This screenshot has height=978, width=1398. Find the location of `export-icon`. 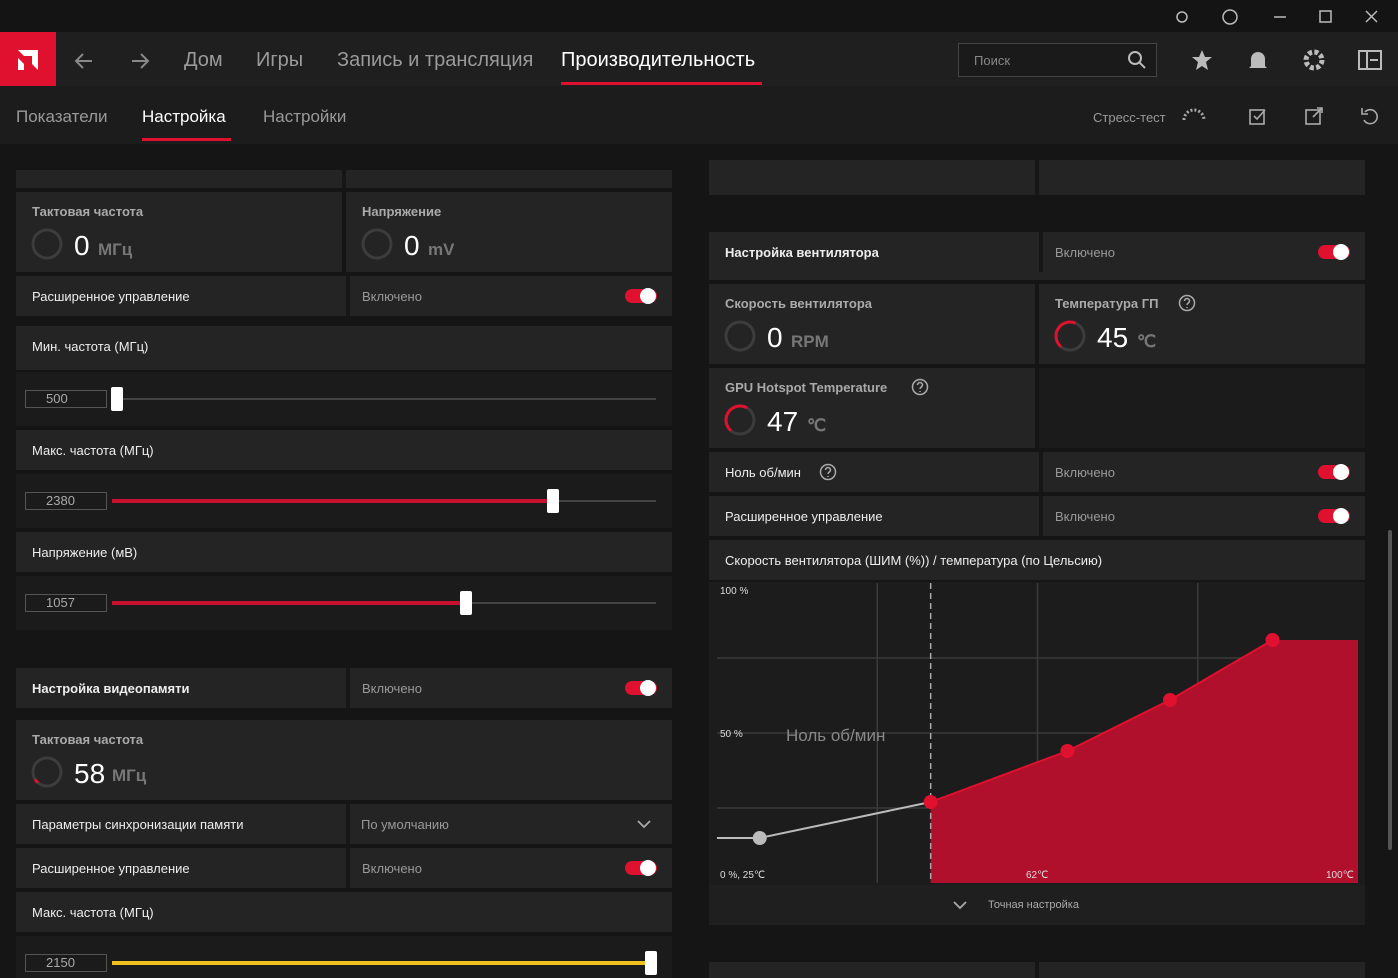

export-icon is located at coordinates (1314, 116).